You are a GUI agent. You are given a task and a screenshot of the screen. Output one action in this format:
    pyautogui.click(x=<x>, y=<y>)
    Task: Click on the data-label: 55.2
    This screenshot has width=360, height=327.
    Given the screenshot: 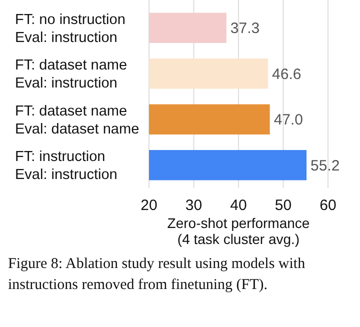 What is the action you would take?
    pyautogui.click(x=325, y=165)
    